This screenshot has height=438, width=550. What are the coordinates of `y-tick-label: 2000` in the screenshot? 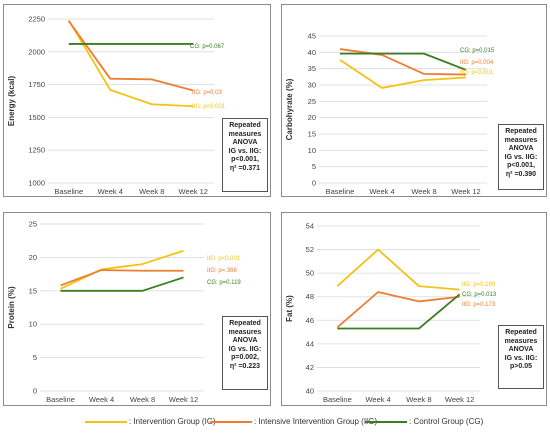 It's located at (36, 51).